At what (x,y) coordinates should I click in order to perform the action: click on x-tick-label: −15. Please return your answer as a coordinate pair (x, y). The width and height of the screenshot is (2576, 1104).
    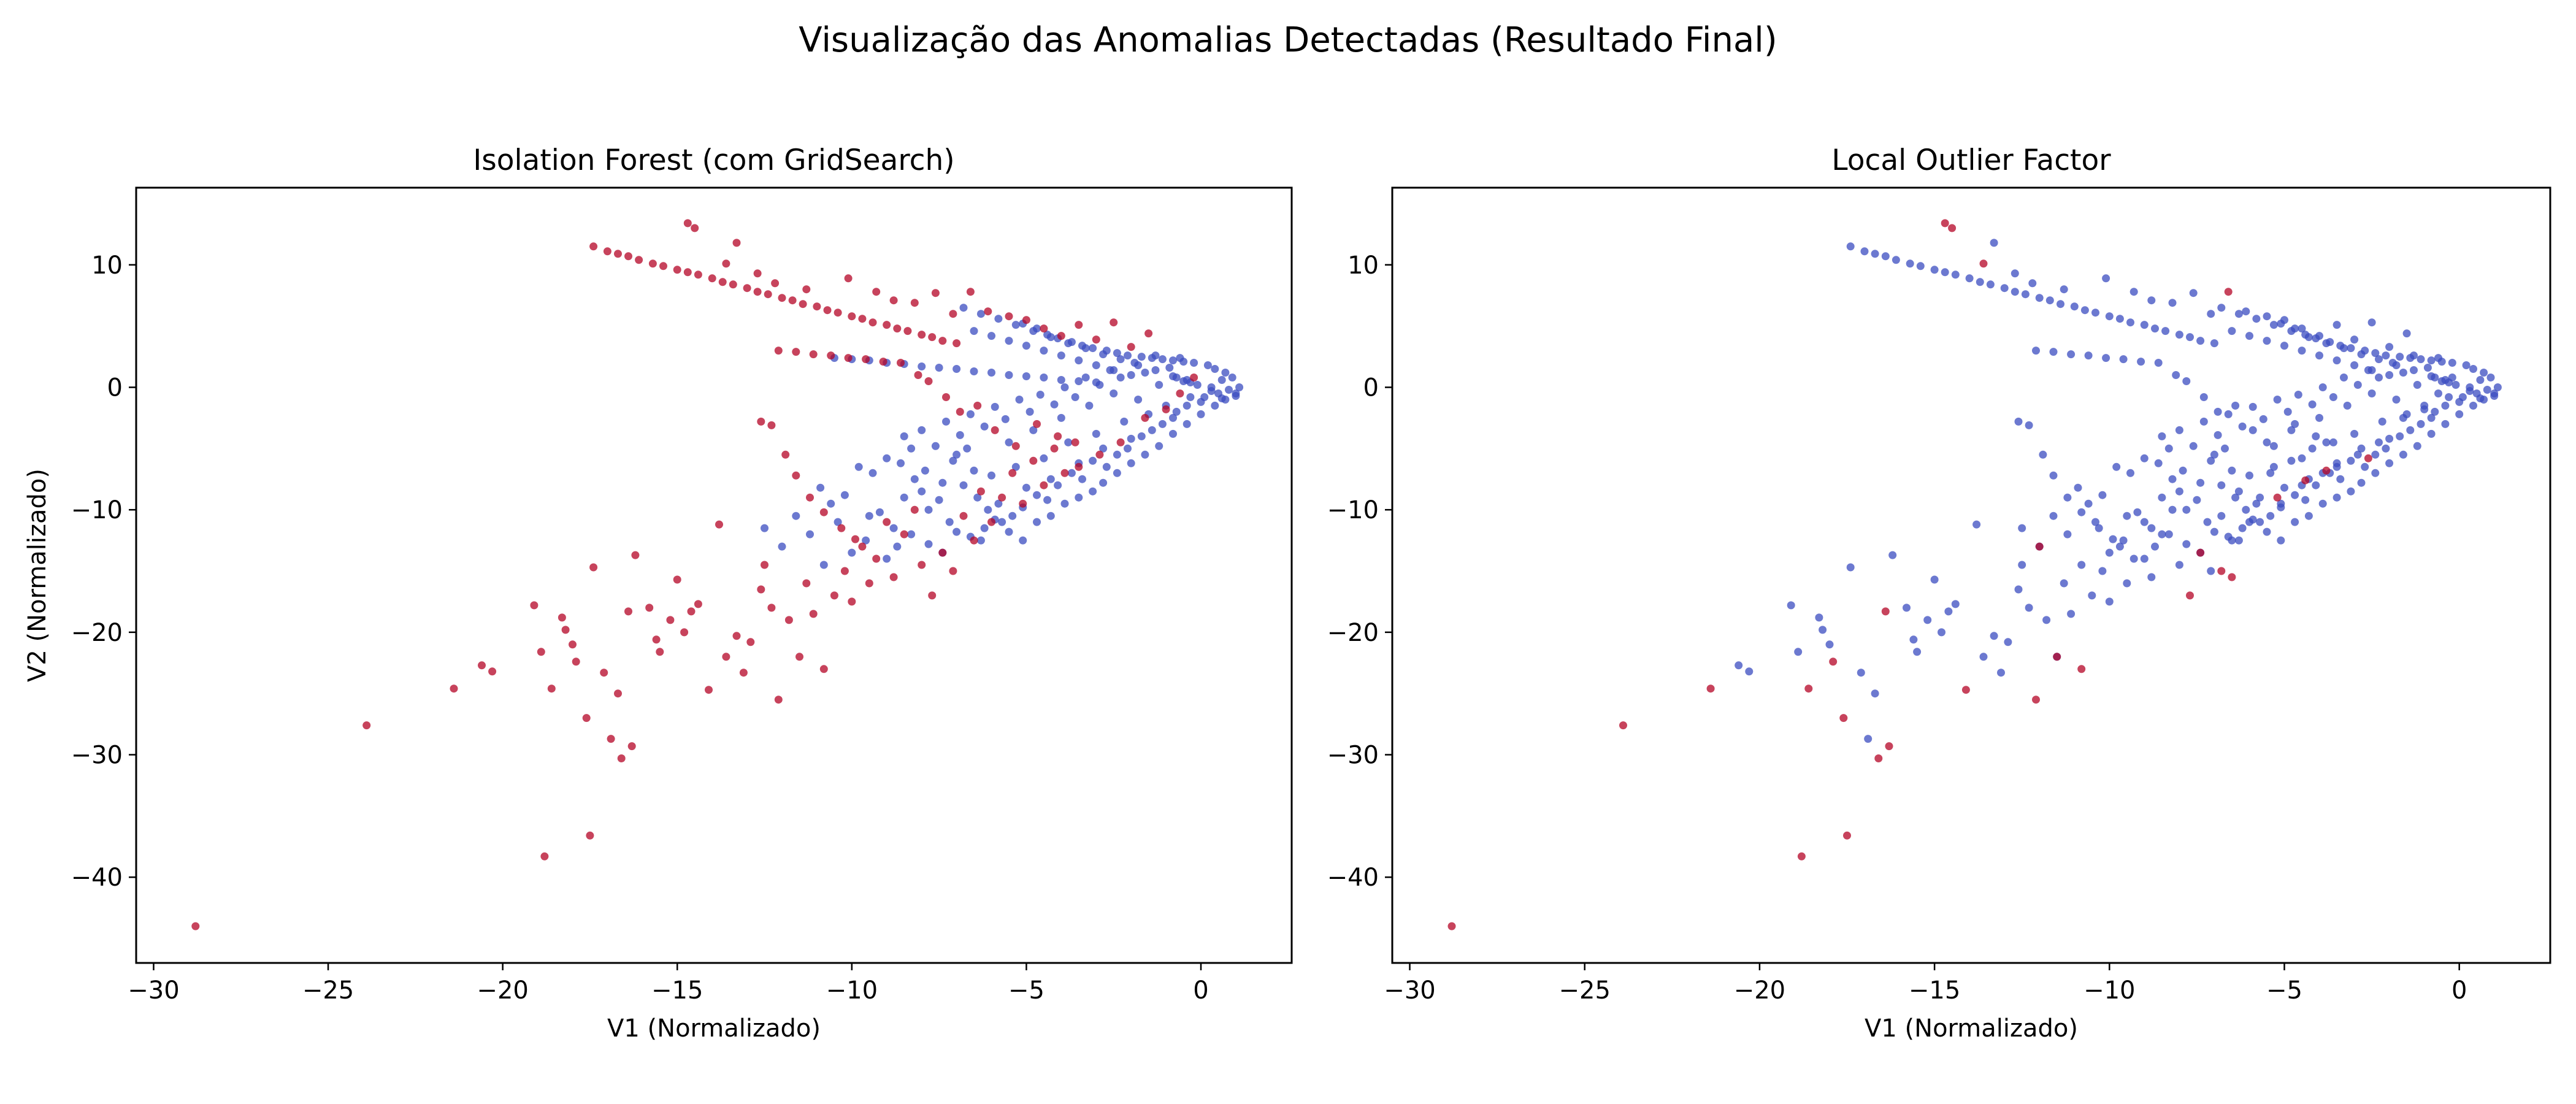
    Looking at the image, I should click on (1934, 990).